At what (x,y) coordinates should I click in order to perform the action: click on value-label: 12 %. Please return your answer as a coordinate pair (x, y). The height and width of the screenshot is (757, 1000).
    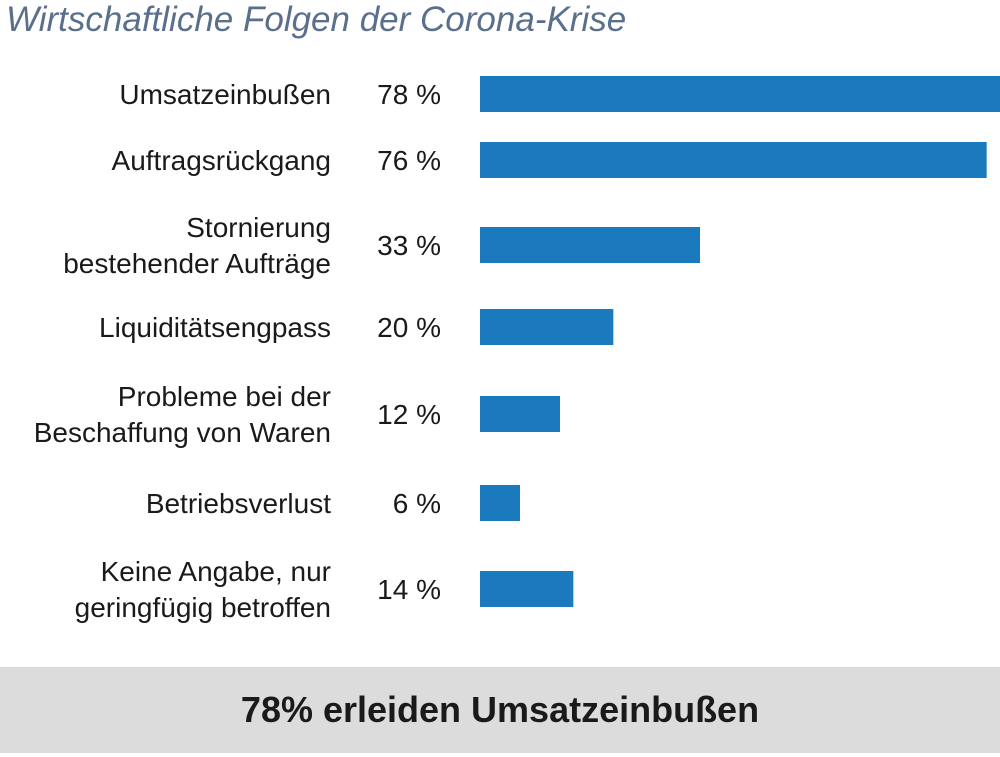
    Looking at the image, I should click on (409, 414).